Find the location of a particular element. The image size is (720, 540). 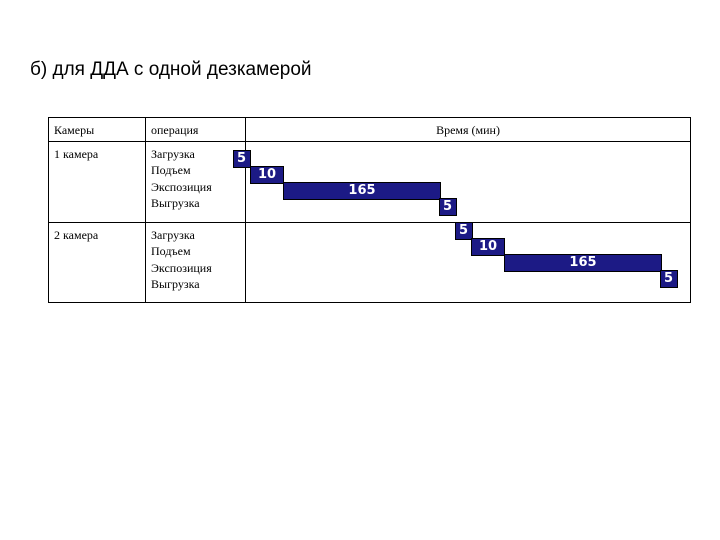

gantt-bar-cam2-unload: 5 is located at coordinates (669, 279).